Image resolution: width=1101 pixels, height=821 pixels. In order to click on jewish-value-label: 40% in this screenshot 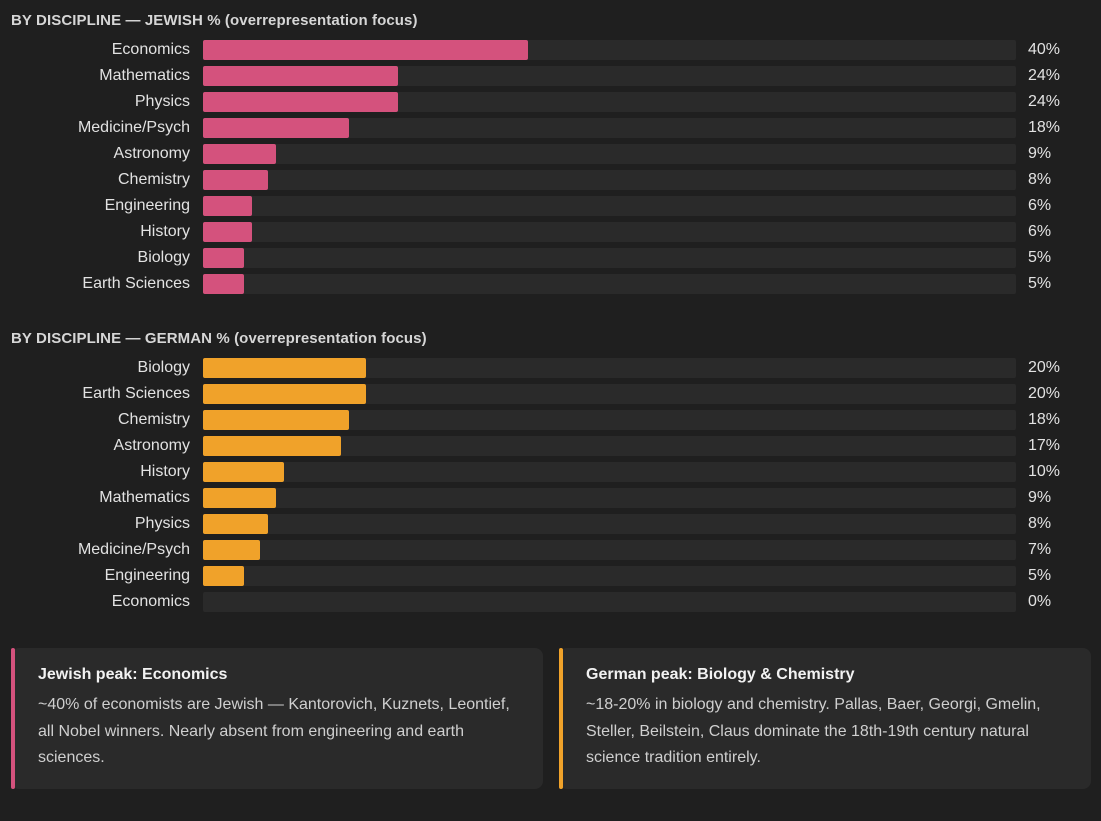, I will do `click(1044, 49)`.